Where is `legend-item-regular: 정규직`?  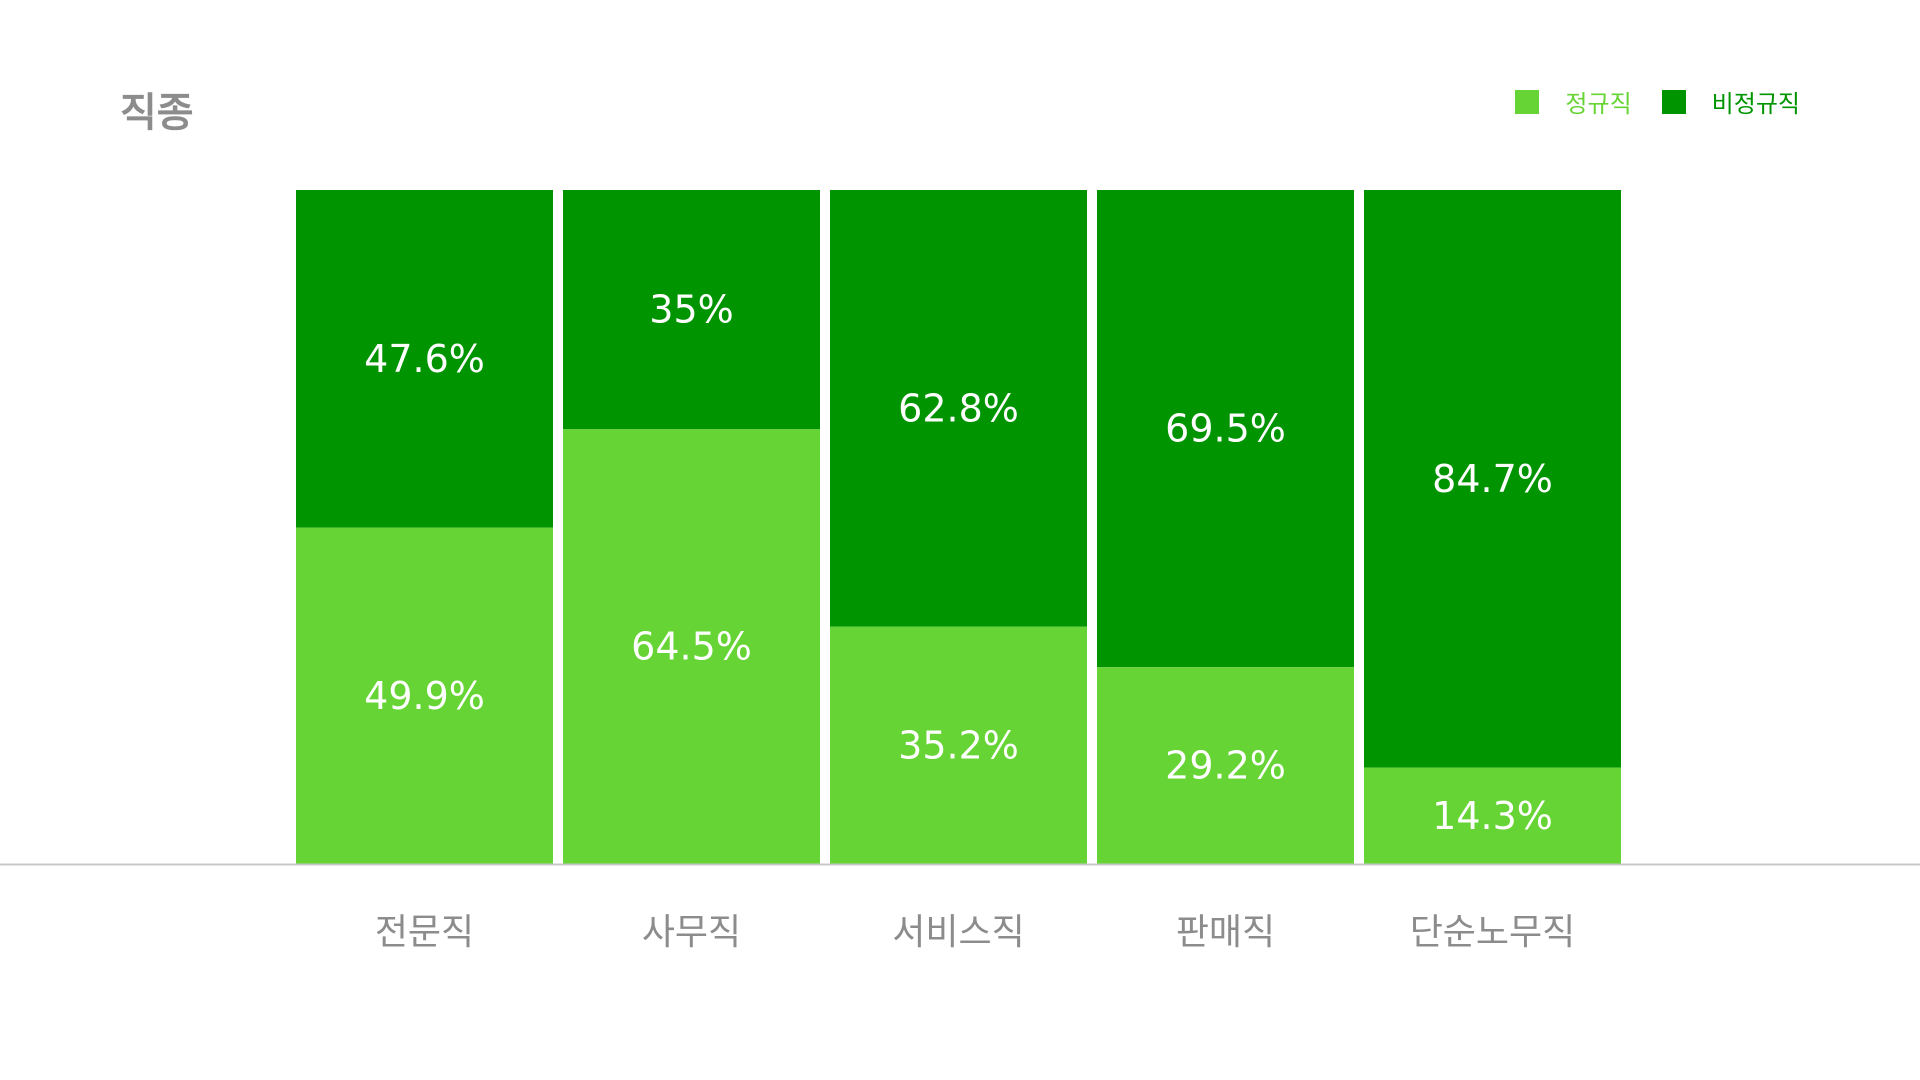 legend-item-regular: 정규직 is located at coordinates (1573, 101).